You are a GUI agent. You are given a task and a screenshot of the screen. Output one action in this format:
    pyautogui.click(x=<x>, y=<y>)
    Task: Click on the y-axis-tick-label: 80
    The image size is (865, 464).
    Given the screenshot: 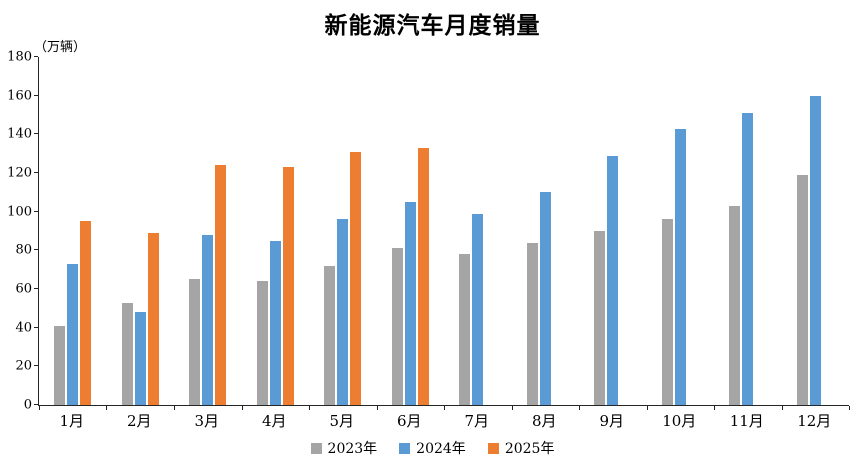 What is the action you would take?
    pyautogui.click(x=23, y=250)
    